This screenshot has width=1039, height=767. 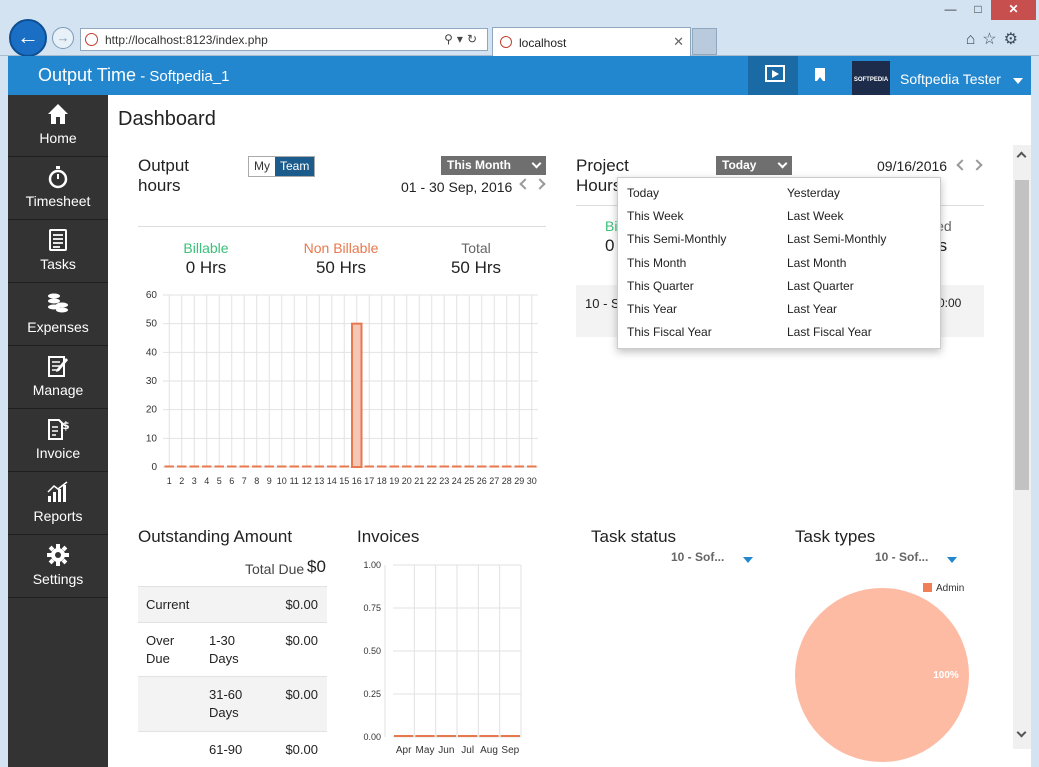 I want to click on app-title: Output Time - Softpedia_1, so click(x=133, y=75).